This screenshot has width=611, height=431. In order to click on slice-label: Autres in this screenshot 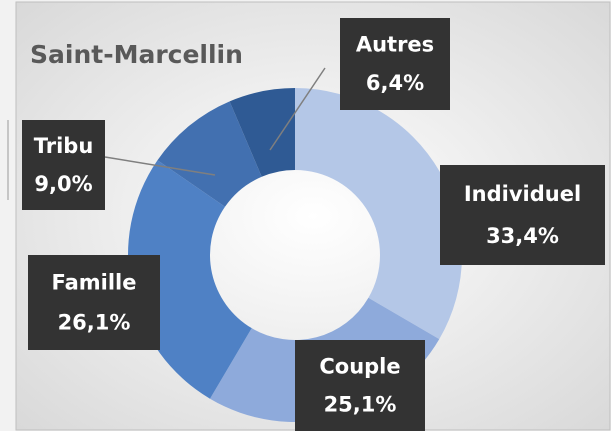, I will do `click(395, 45)`.